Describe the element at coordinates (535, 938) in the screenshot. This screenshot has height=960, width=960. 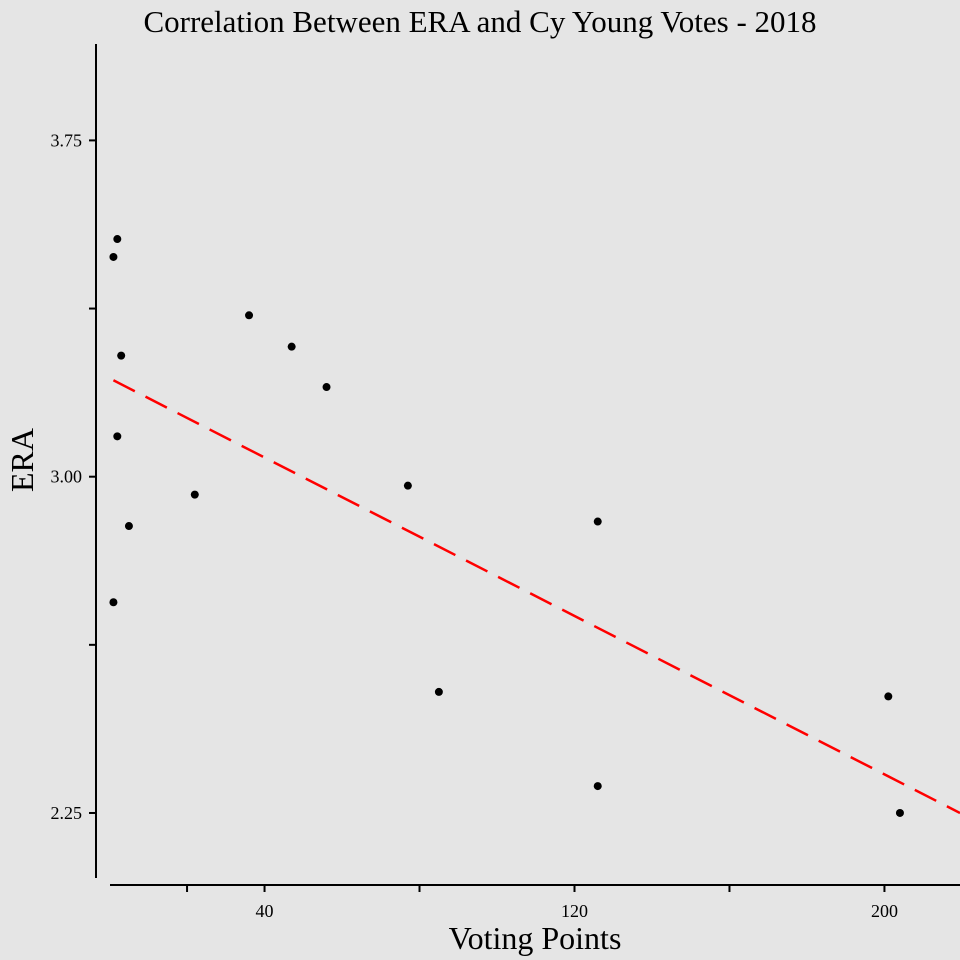
I see `x-axis-label: Voting Points` at that location.